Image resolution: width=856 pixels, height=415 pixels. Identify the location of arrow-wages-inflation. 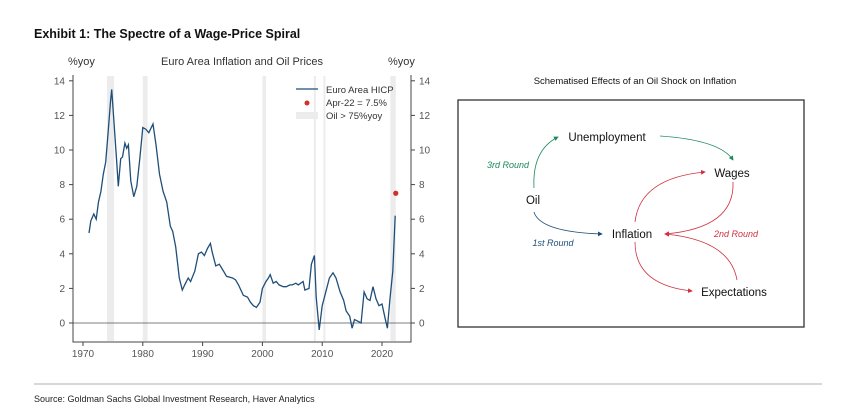
(699, 209).